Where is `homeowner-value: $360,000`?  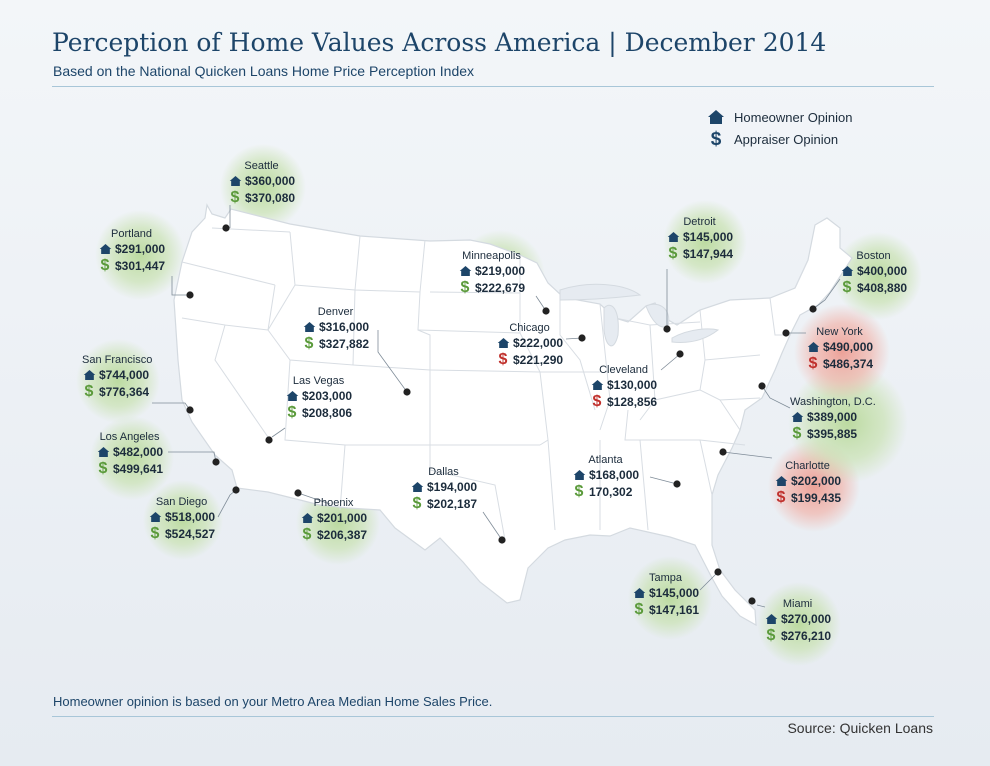
homeowner-value: $360,000 is located at coordinates (270, 180).